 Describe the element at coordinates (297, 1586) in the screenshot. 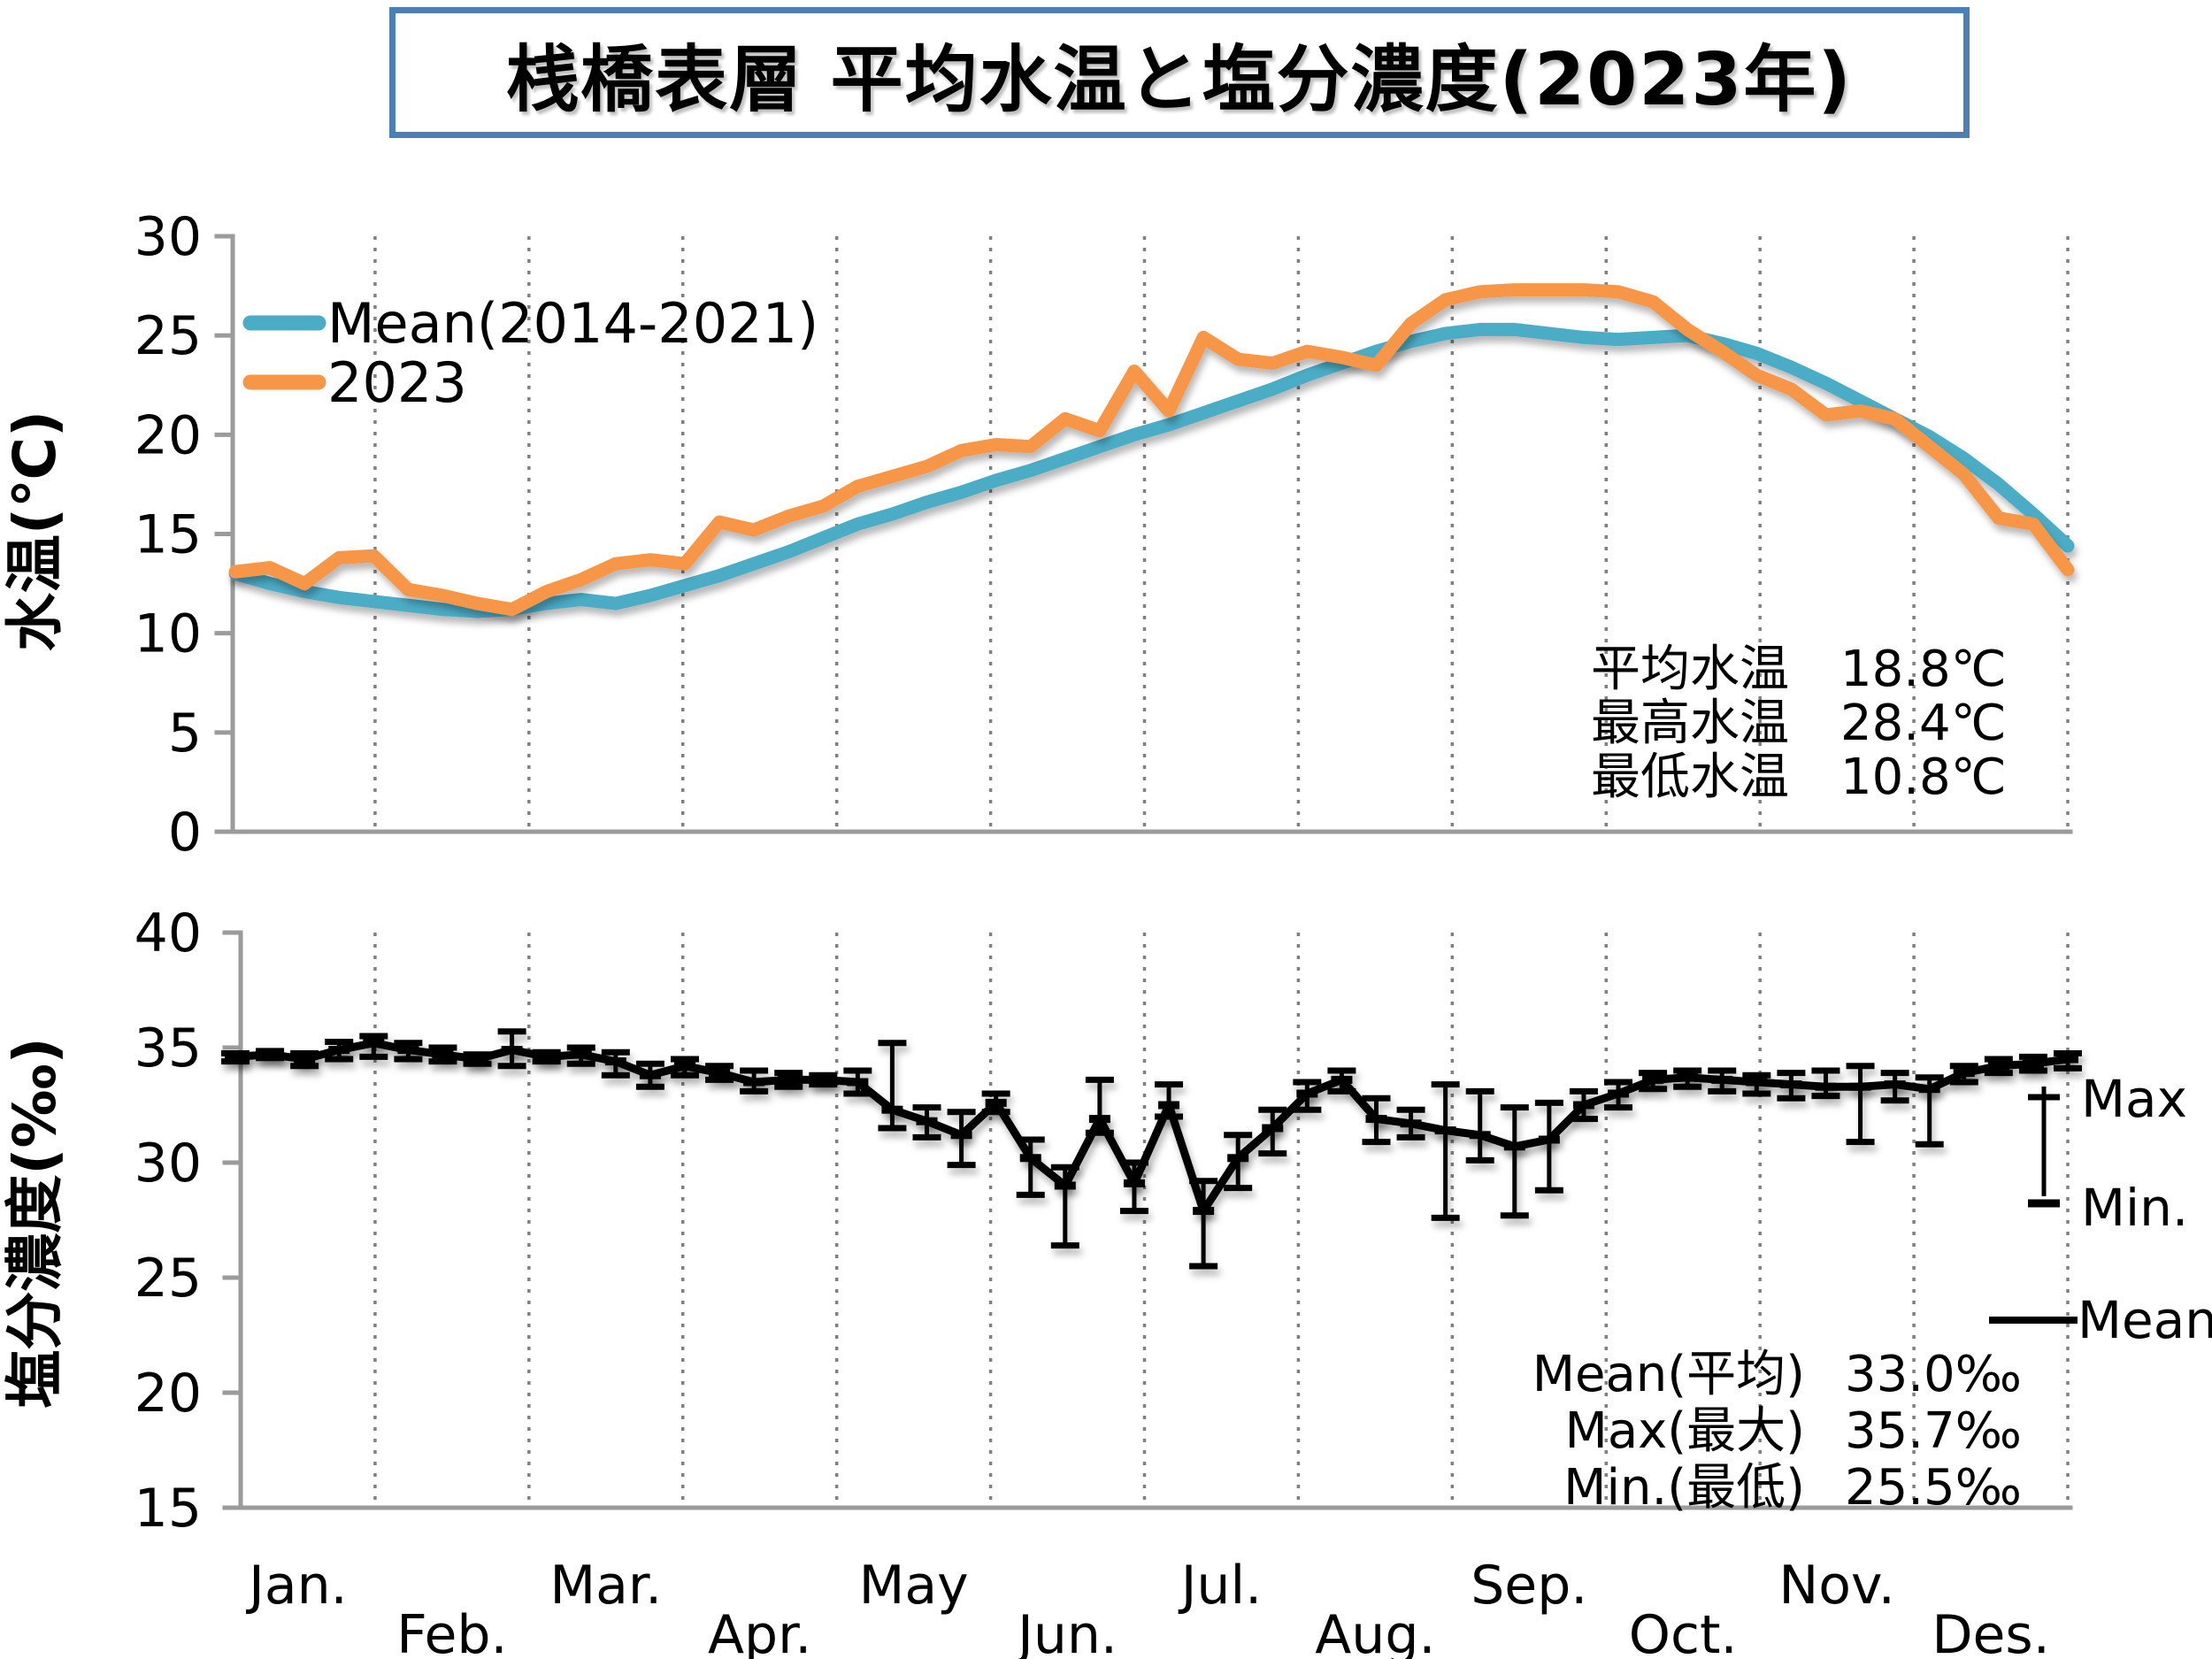

I see `month-label-jan: Jan.` at that location.